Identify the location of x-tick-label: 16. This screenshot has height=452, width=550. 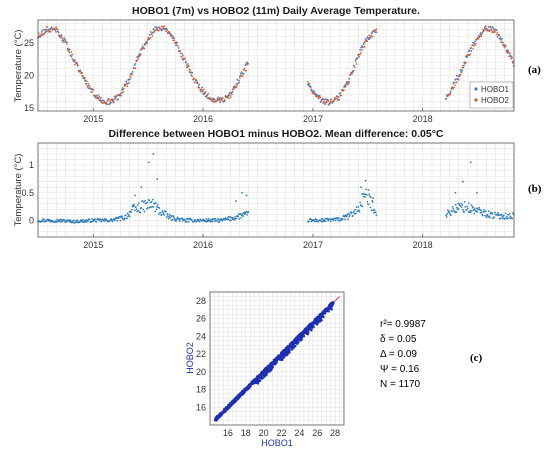
(228, 433).